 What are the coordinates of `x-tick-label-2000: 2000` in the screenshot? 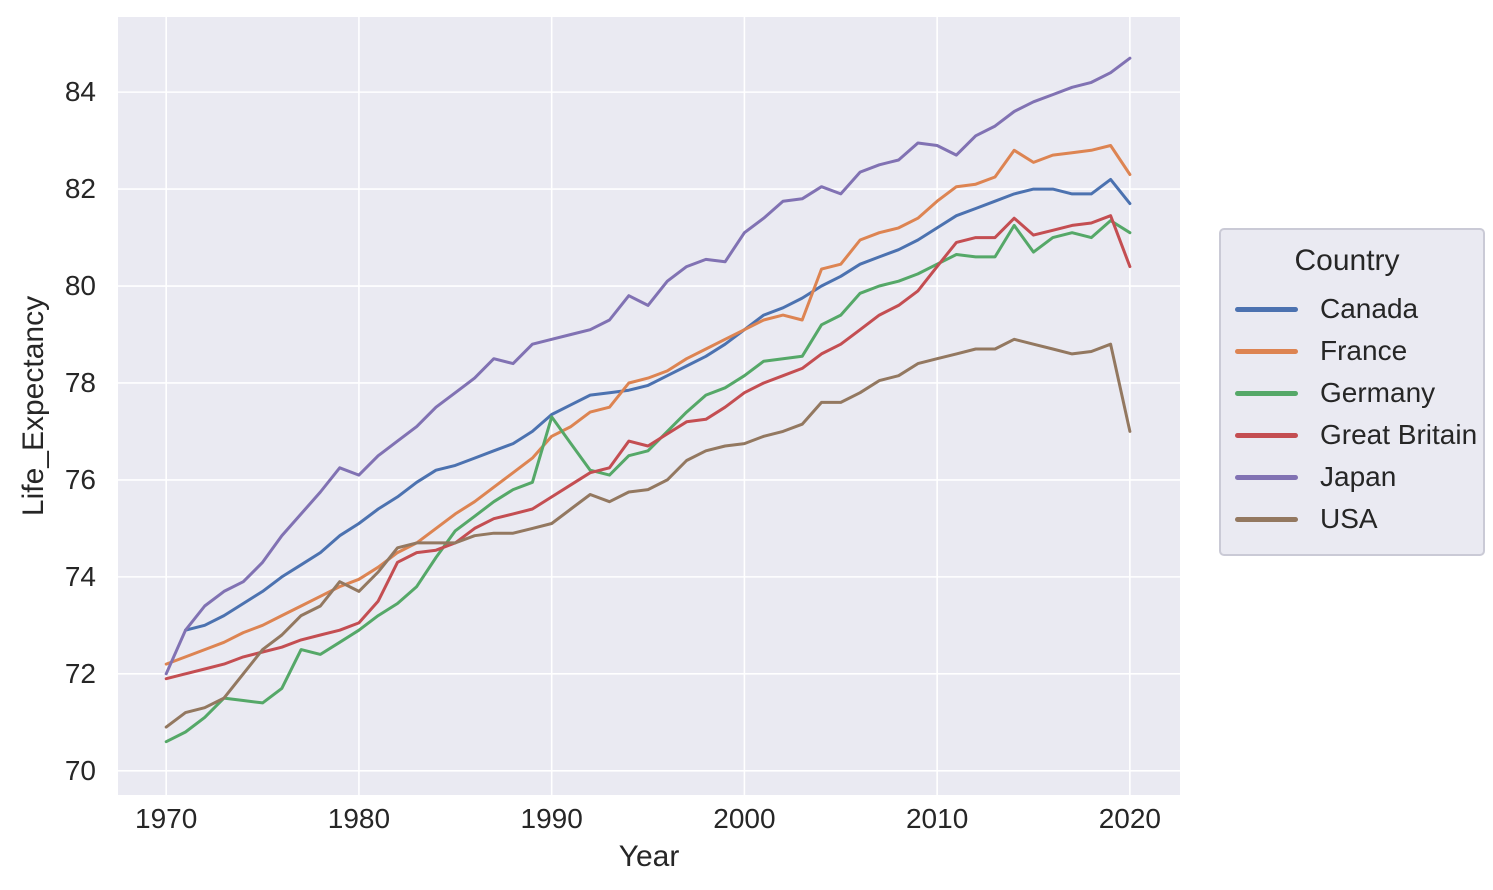 It's located at (744, 818).